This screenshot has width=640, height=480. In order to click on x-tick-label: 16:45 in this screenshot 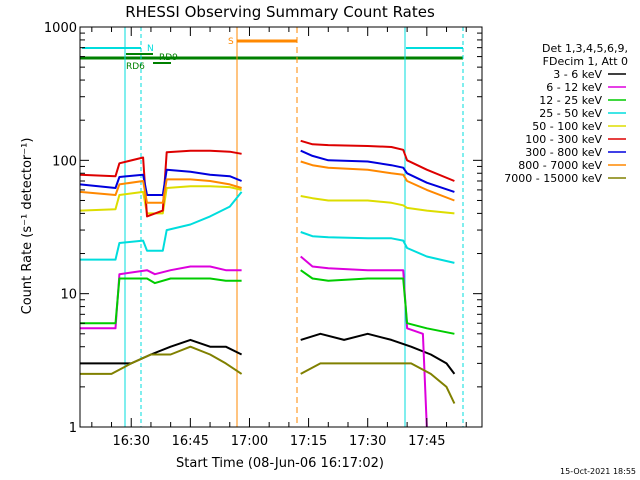, I will do `click(190, 441)`.